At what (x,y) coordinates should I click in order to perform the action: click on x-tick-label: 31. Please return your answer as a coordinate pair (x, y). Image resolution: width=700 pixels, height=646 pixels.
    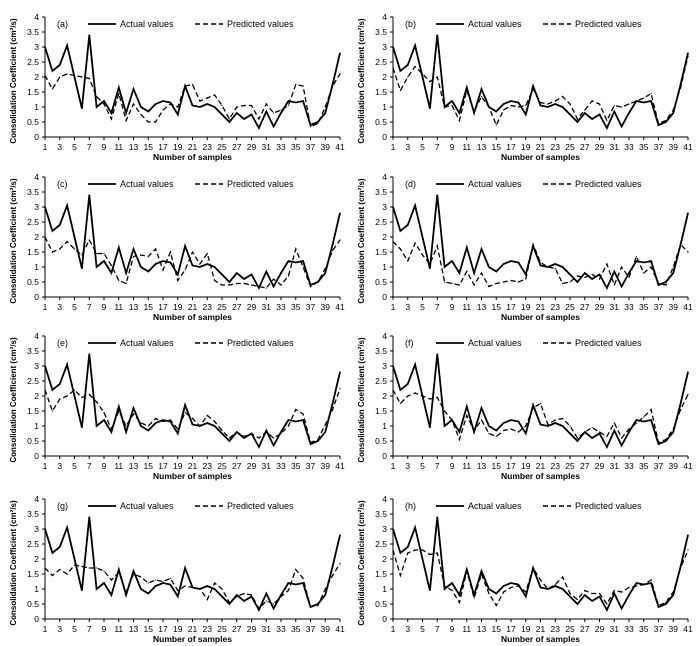
    Looking at the image, I should click on (615, 629).